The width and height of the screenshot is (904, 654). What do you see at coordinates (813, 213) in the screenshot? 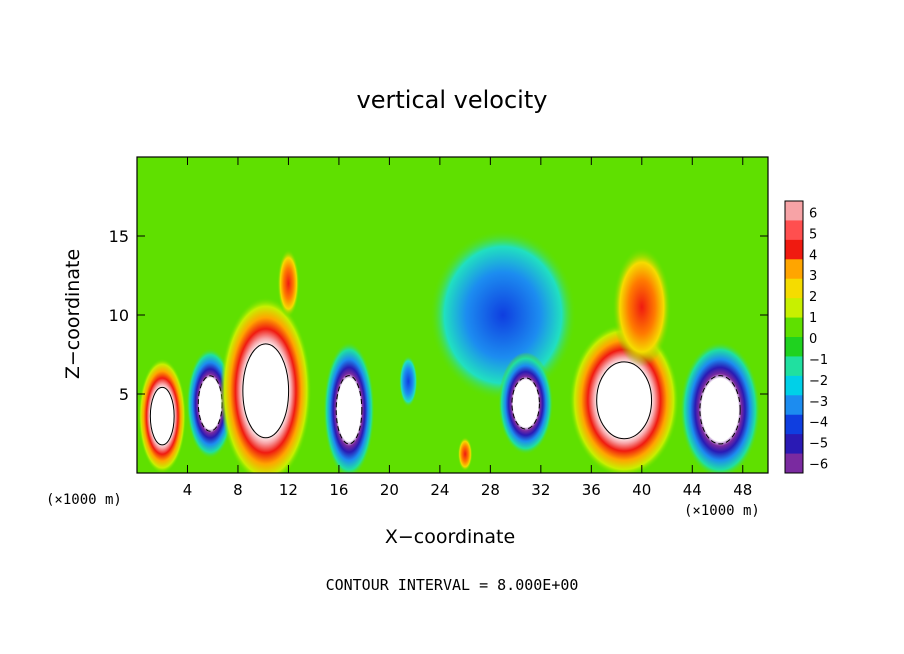
I see `colorbar-label: 6` at bounding box center [813, 213].